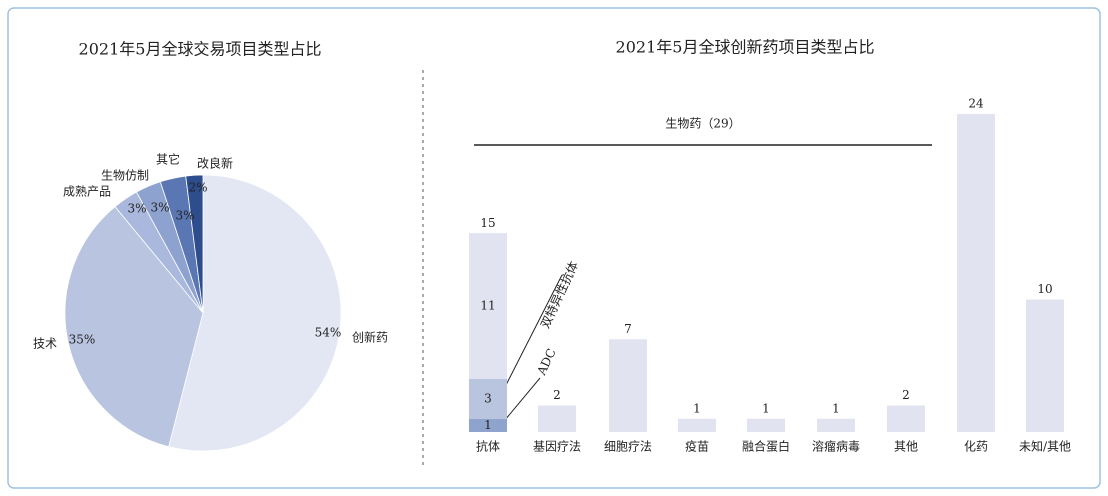 Image resolution: width=1108 pixels, height=496 pixels. Describe the element at coordinates (168, 159) in the screenshot. I see `slice-label: 其它` at that location.